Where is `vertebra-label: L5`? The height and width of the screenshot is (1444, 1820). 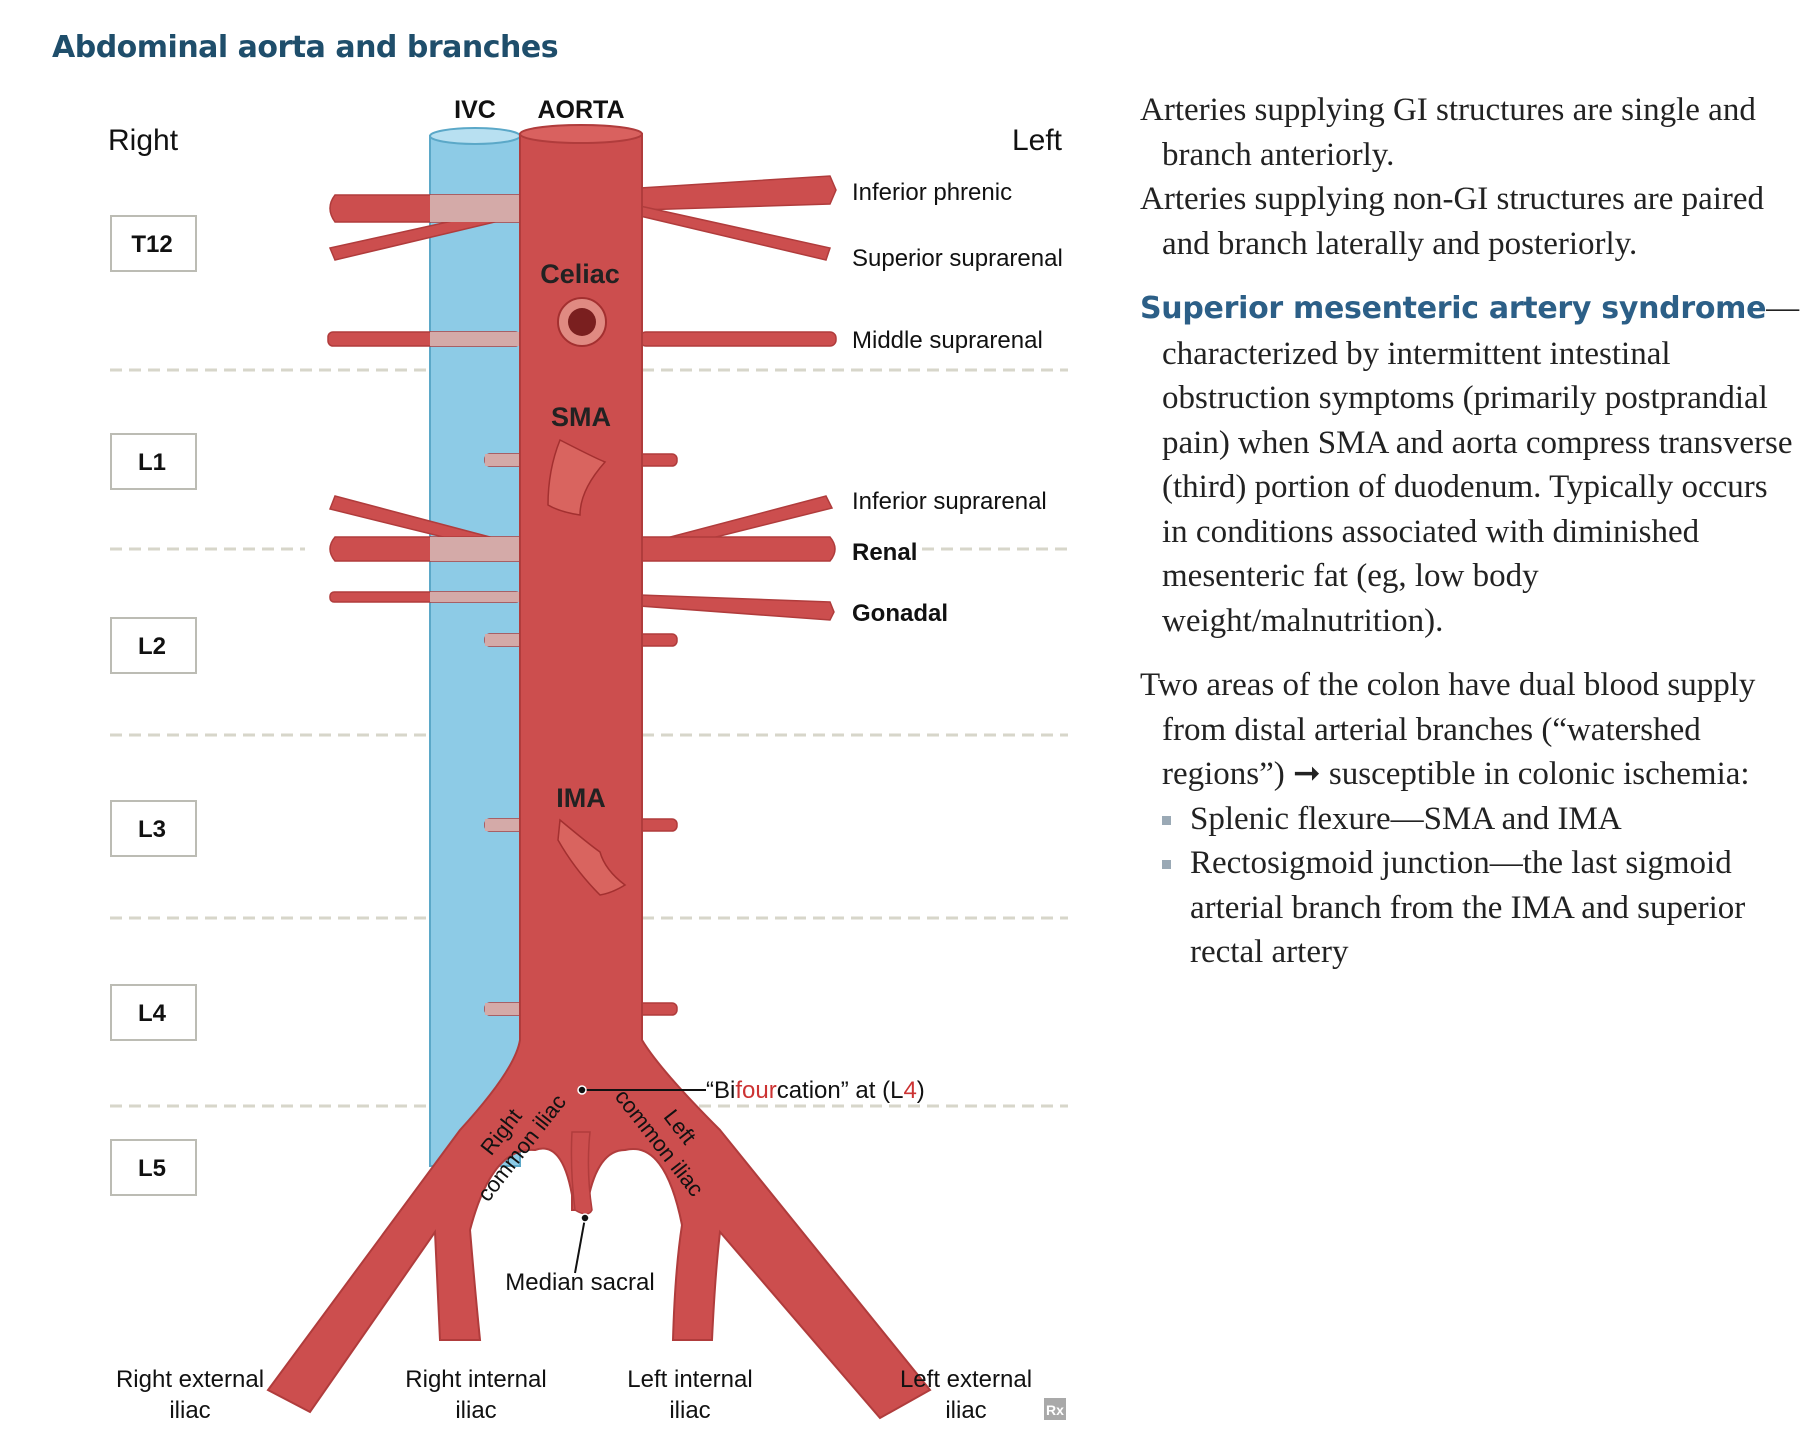 vertebra-label: L5 is located at coordinates (152, 1168).